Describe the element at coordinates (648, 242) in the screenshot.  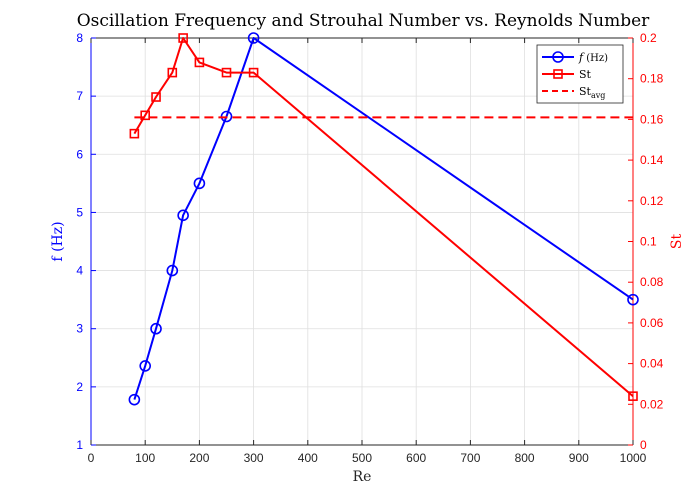
I see `y-right-tick-label: 0.1` at that location.